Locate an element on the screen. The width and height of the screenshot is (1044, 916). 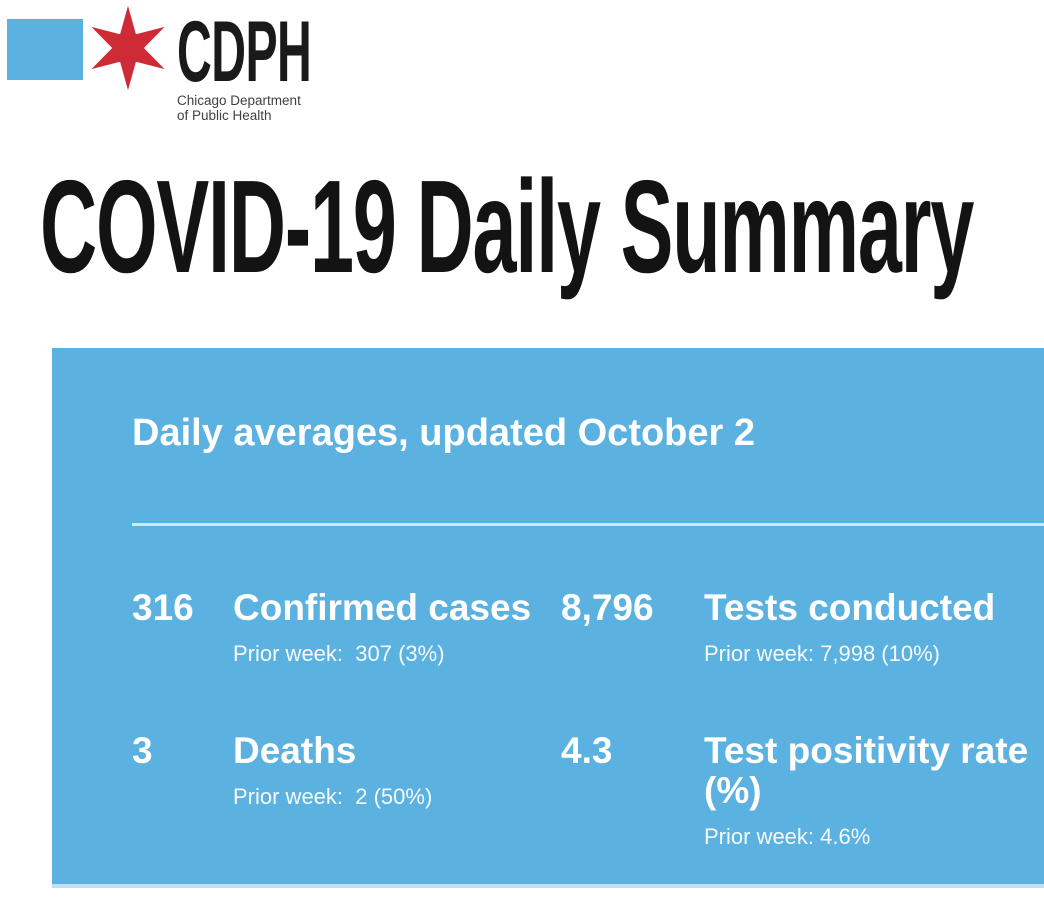
chicago-star-icon is located at coordinates (128, 48).